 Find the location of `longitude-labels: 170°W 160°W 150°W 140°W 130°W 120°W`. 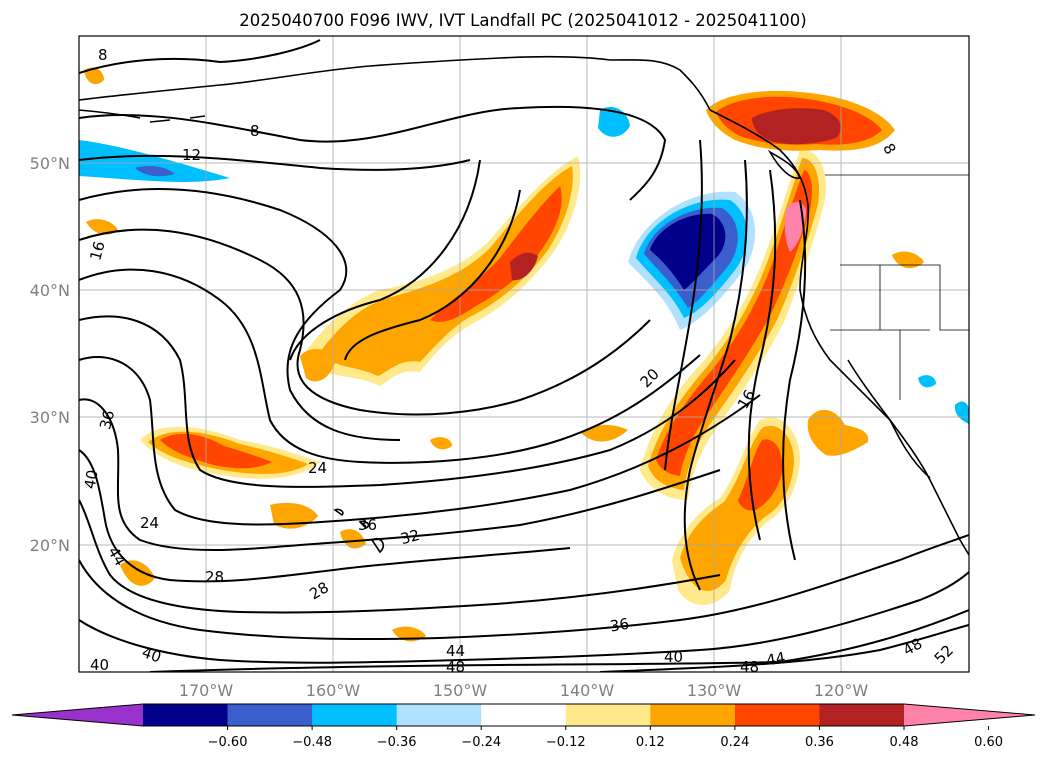

longitude-labels: 170°W 160°W 150°W 140°W 130°W 120°W is located at coordinates (524, 690).